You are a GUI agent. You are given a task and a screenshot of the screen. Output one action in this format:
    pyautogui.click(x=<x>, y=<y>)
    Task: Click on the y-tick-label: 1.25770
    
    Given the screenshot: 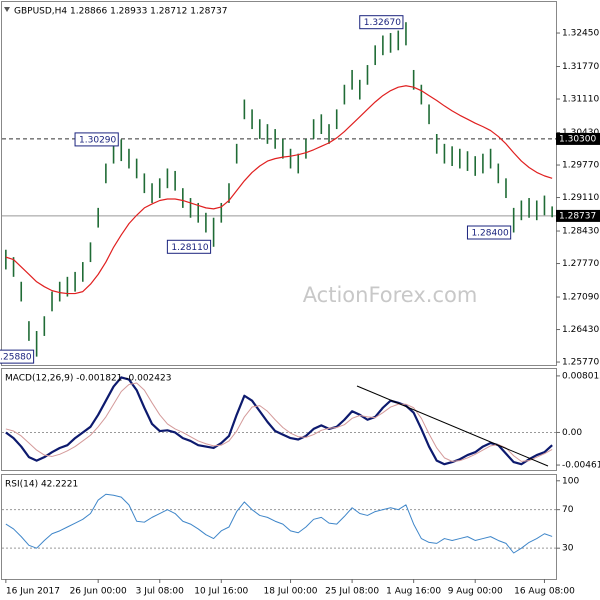 What is the action you would take?
    pyautogui.click(x=580, y=363)
    